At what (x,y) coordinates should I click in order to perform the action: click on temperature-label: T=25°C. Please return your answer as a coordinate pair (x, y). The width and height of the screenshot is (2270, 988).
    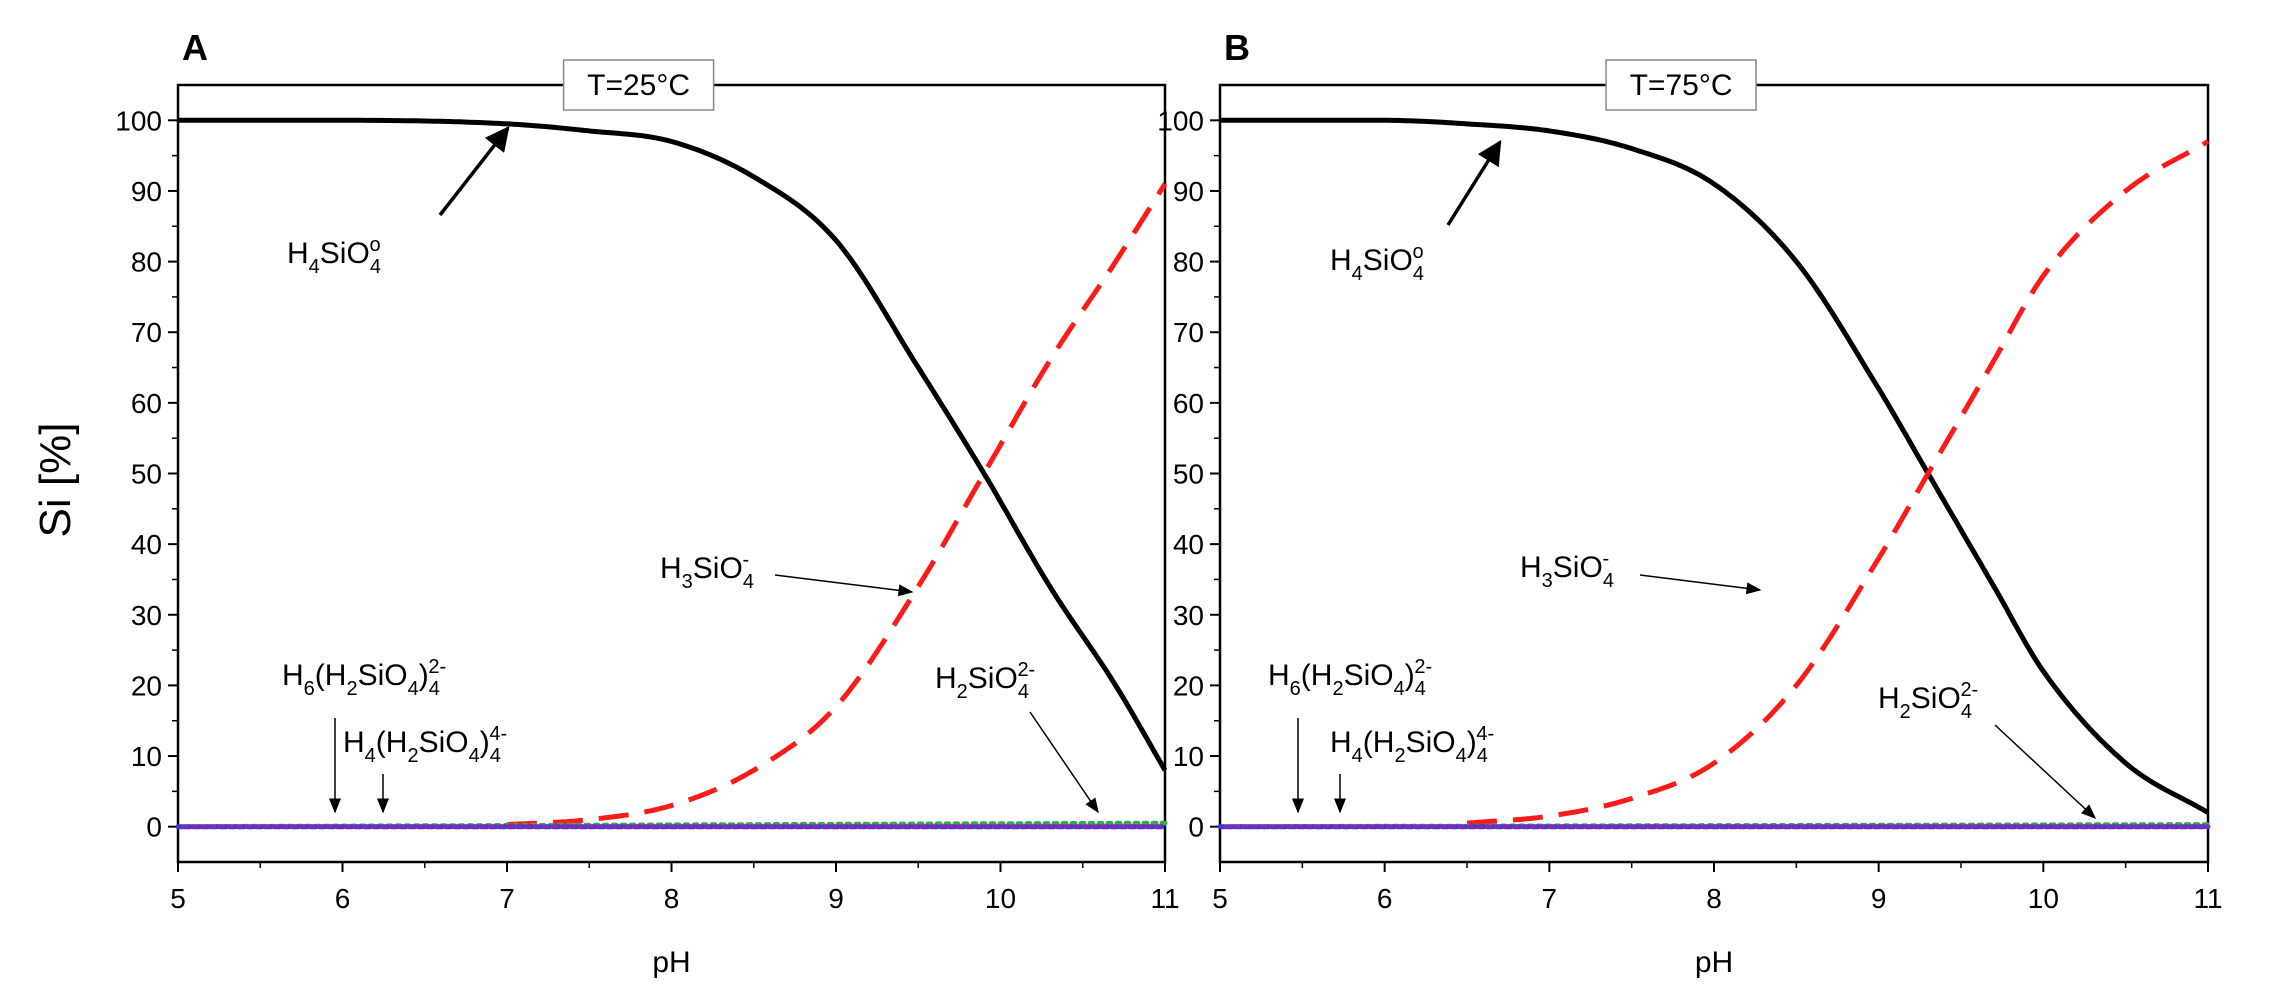
    Looking at the image, I should click on (638, 85).